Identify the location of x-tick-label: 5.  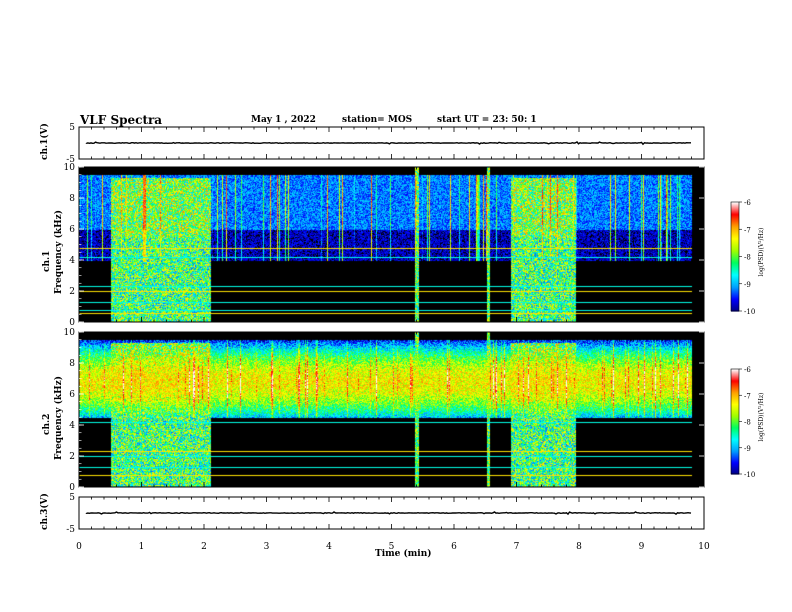
(392, 547).